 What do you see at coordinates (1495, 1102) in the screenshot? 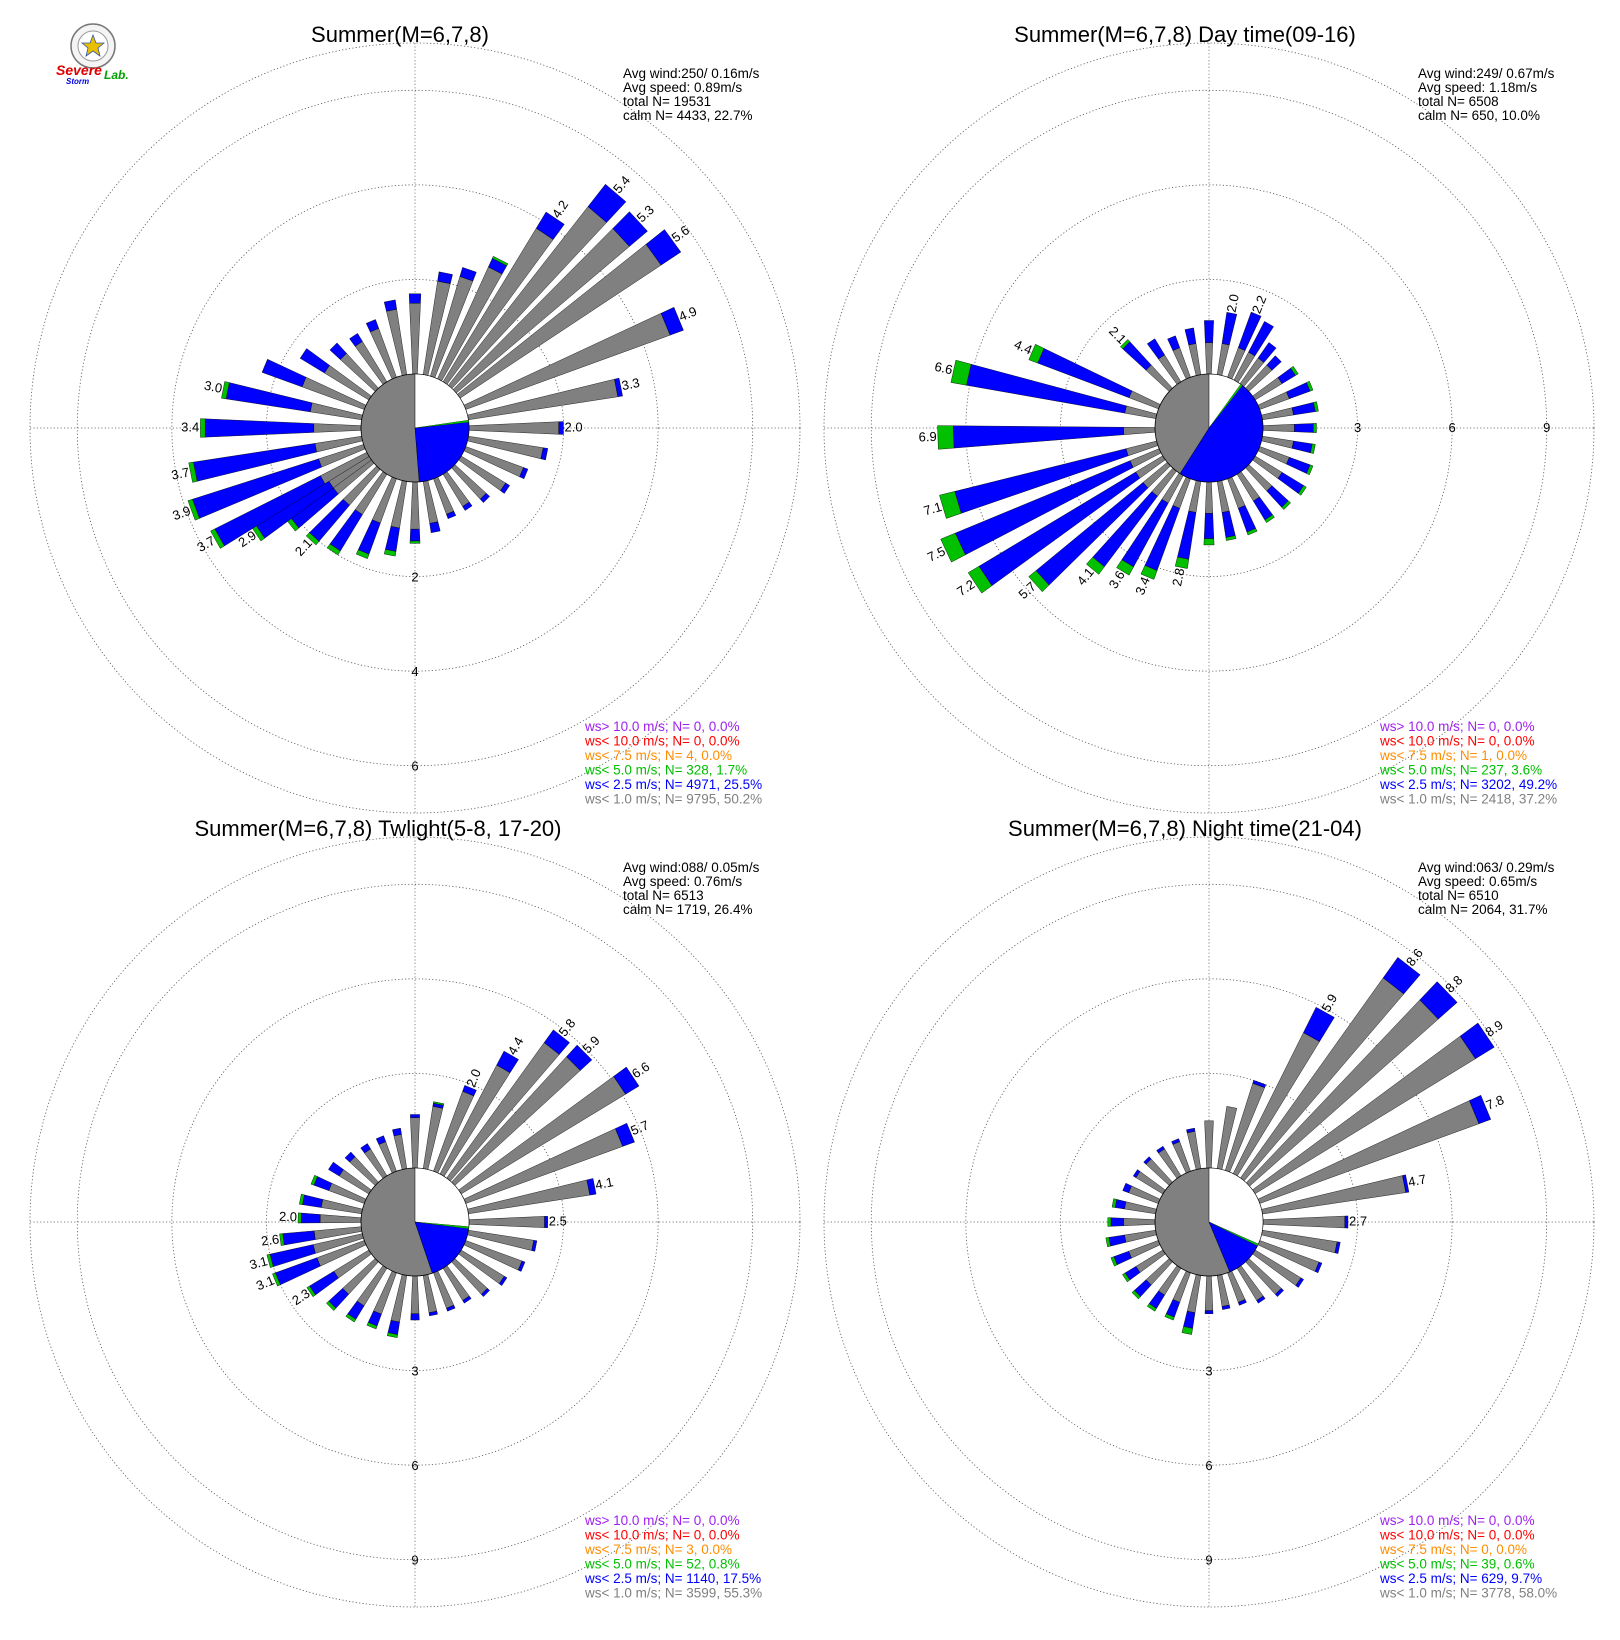
I see `bar-value-label: 7.8` at bounding box center [1495, 1102].